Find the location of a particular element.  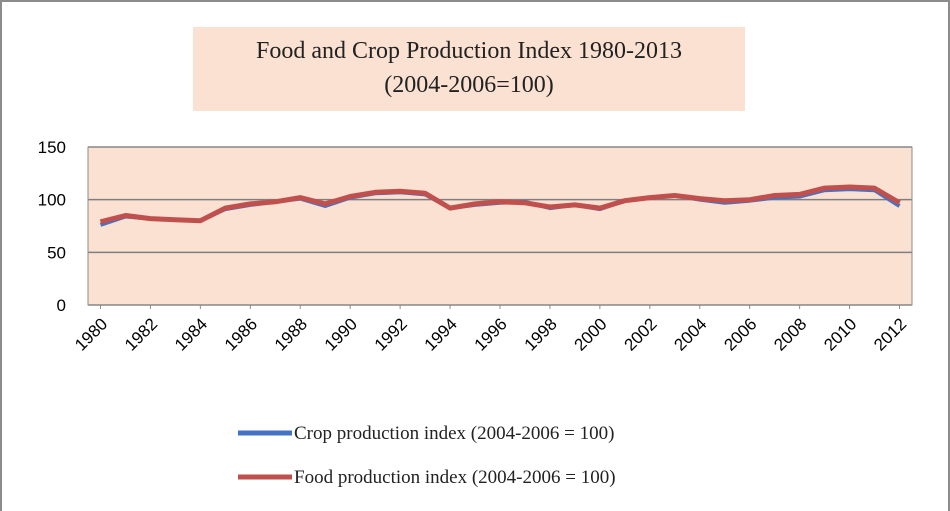

series-line is located at coordinates (500, 204).